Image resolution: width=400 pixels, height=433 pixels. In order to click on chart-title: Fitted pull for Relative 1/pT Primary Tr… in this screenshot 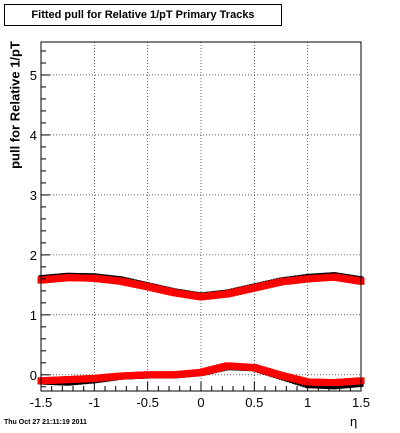, I will do `click(143, 15)`.